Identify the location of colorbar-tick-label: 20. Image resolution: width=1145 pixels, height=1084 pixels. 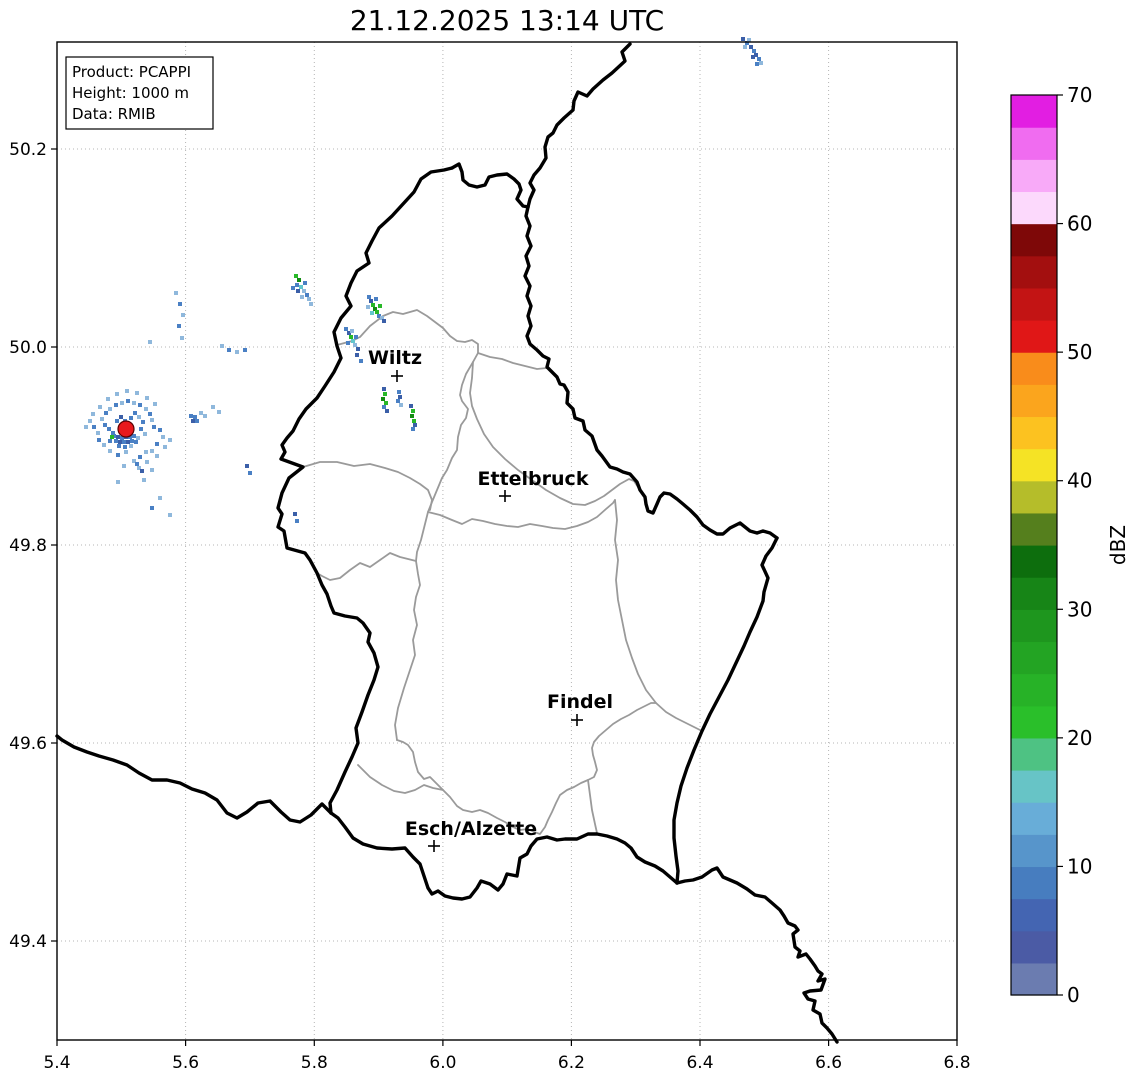
(1079, 738).